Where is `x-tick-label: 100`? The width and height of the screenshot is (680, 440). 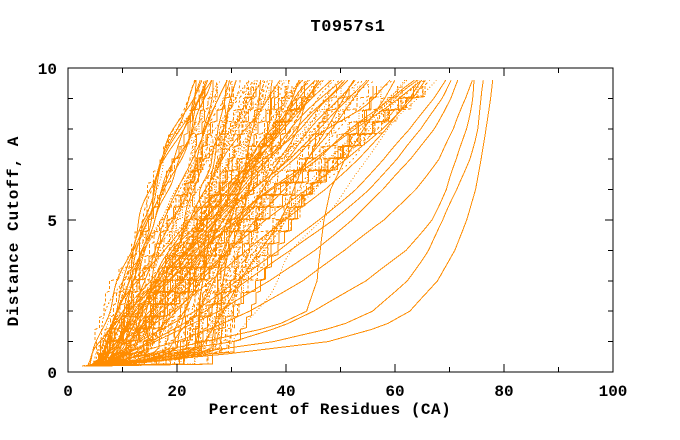 x-tick-label: 100 is located at coordinates (613, 392).